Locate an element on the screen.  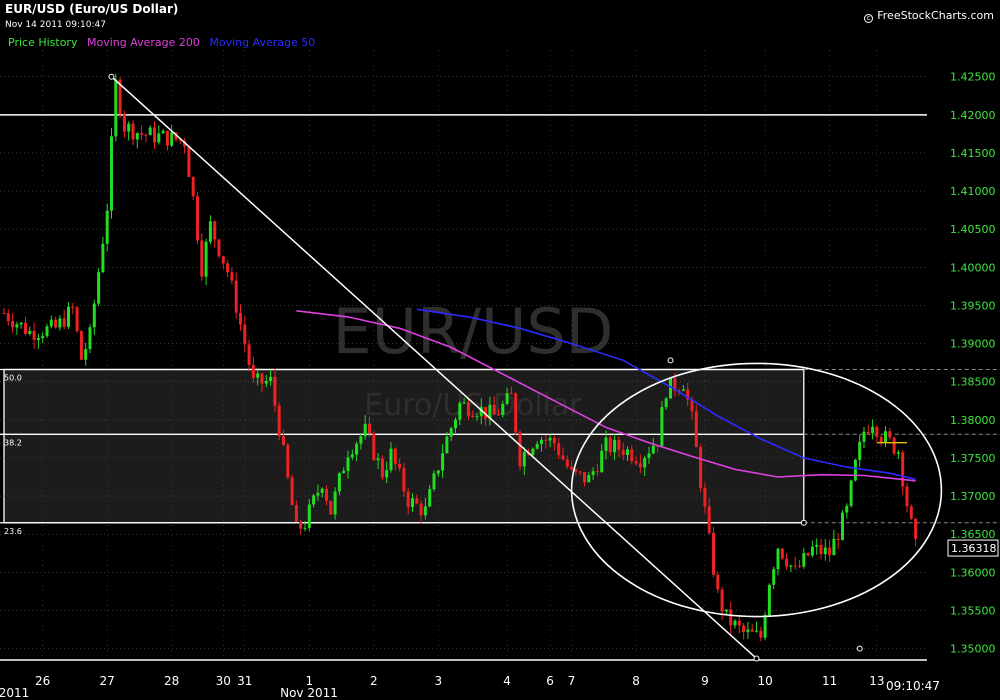
y-tick-label: 1.38000 is located at coordinates (973, 420).